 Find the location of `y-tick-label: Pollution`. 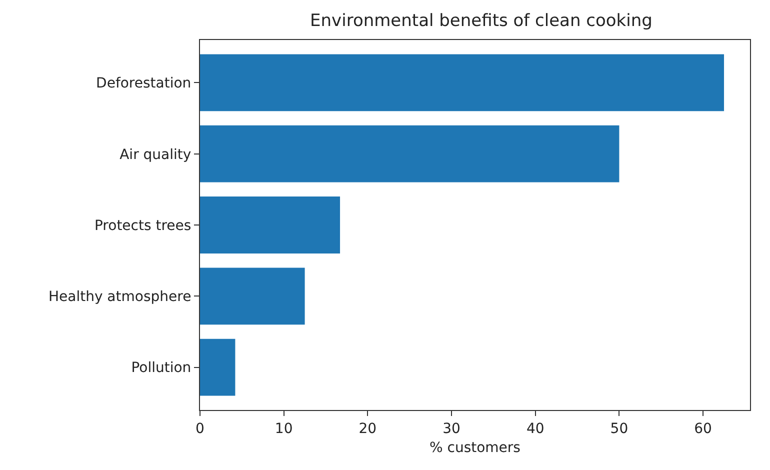

y-tick-label: Pollution is located at coordinates (161, 368).